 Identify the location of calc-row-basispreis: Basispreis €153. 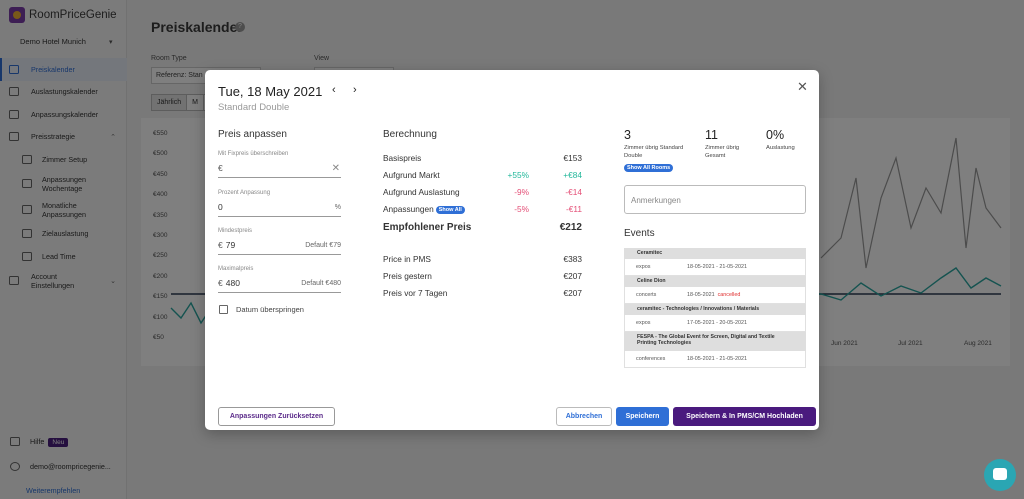
(482, 158).